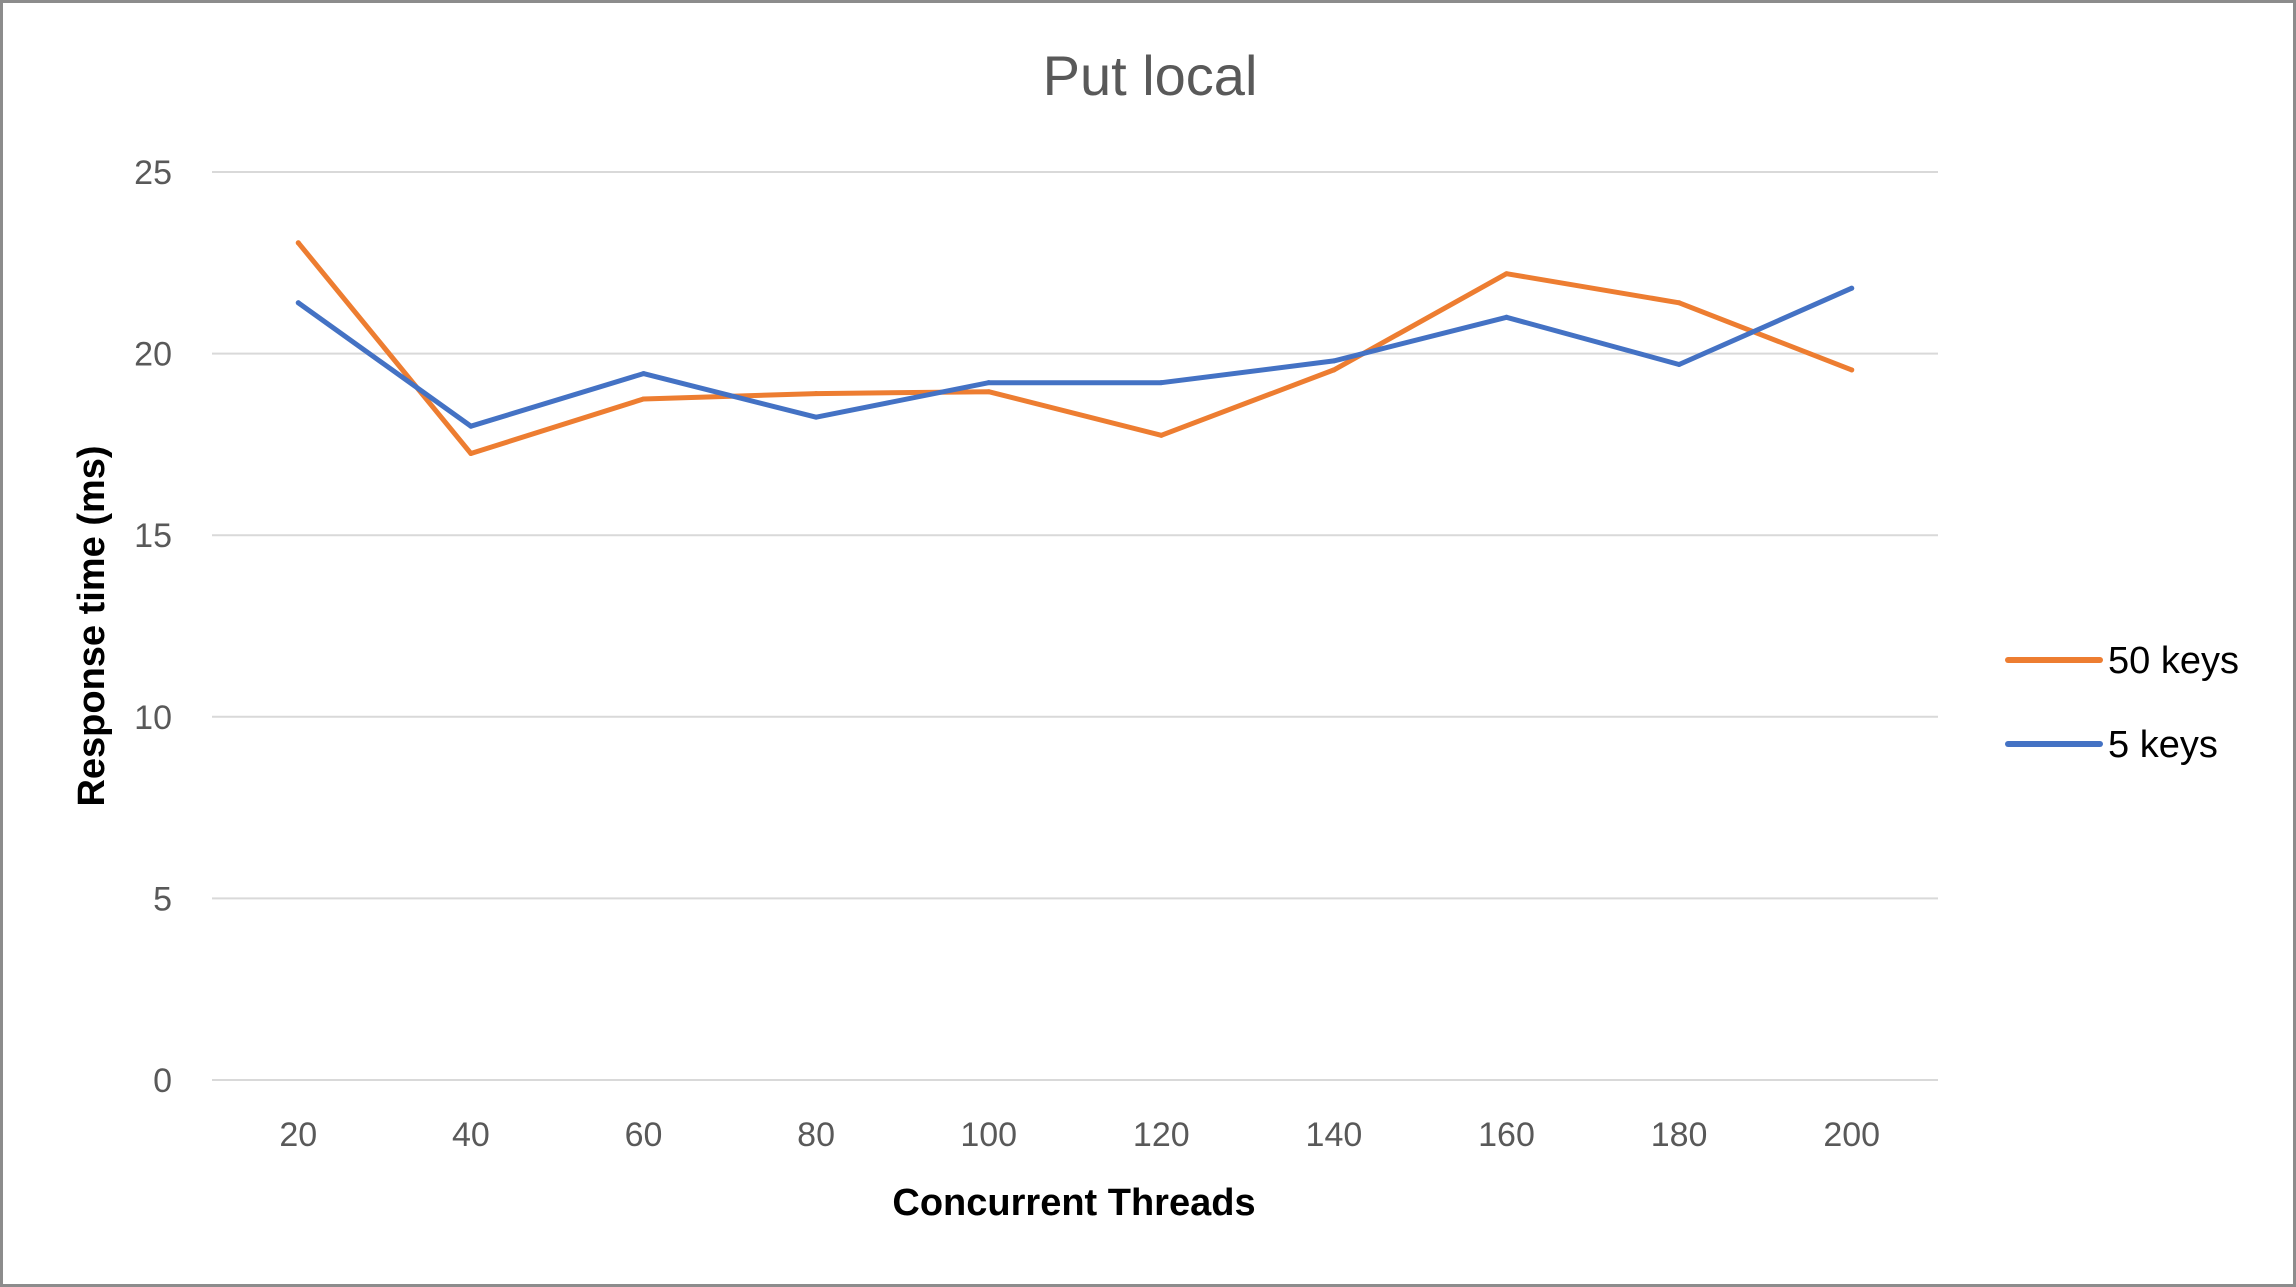  Describe the element at coordinates (162, 899) in the screenshot. I see `y-tick-label: 5` at that location.